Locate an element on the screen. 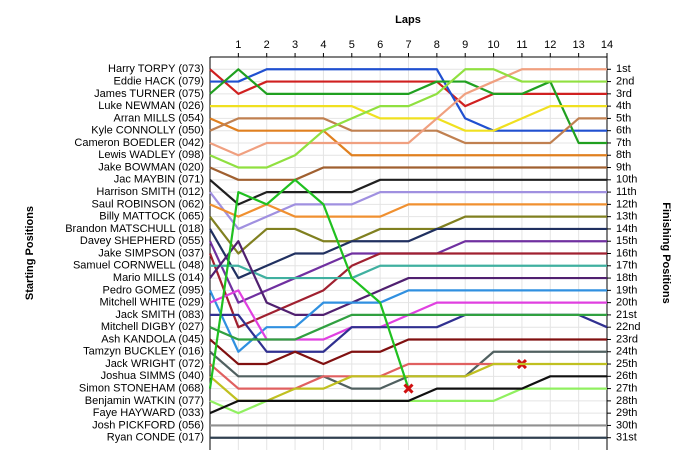 The width and height of the screenshot is (700, 470). driver-label: Harrison SMITH (012) is located at coordinates (150, 192).